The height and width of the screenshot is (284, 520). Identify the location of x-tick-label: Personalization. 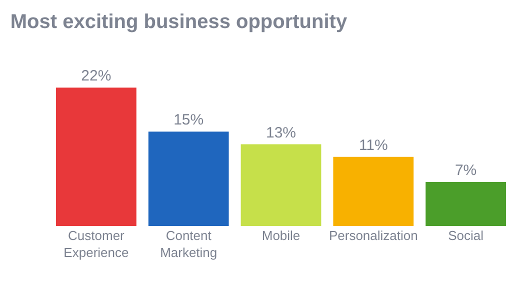
(373, 235).